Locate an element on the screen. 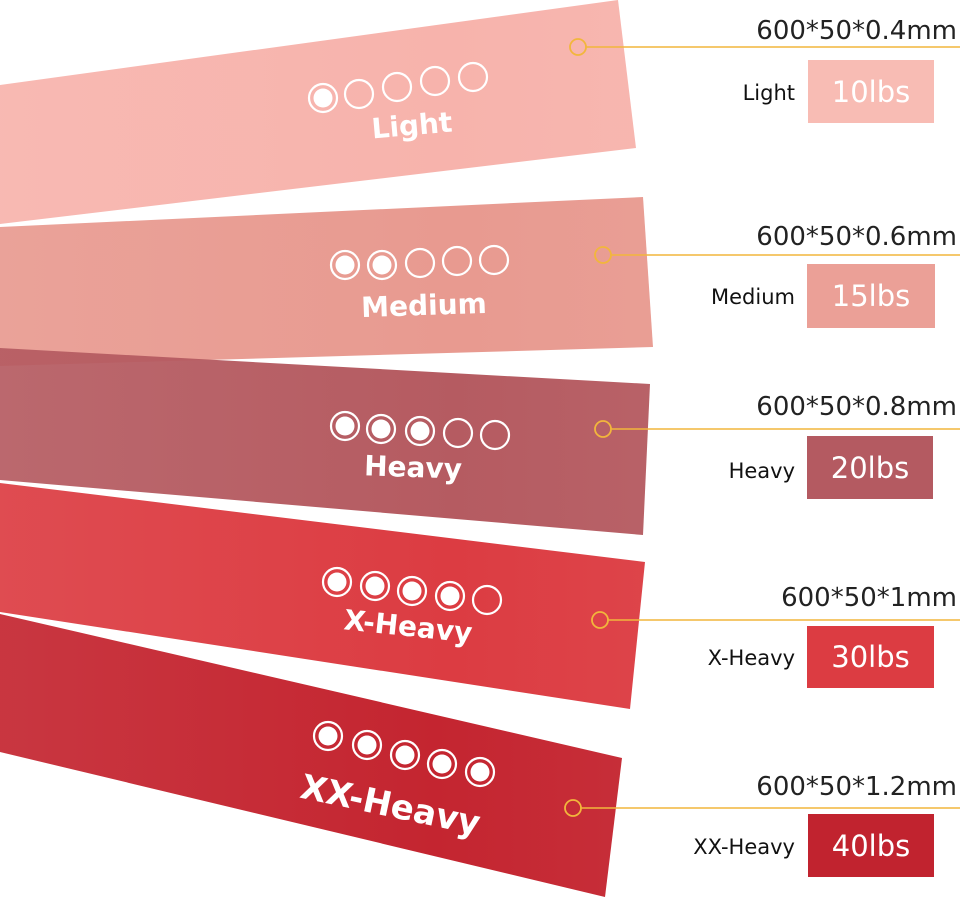 Image resolution: width=960 pixels, height=900 pixels. resistance-level-name: XX-Heavy is located at coordinates (744, 847).